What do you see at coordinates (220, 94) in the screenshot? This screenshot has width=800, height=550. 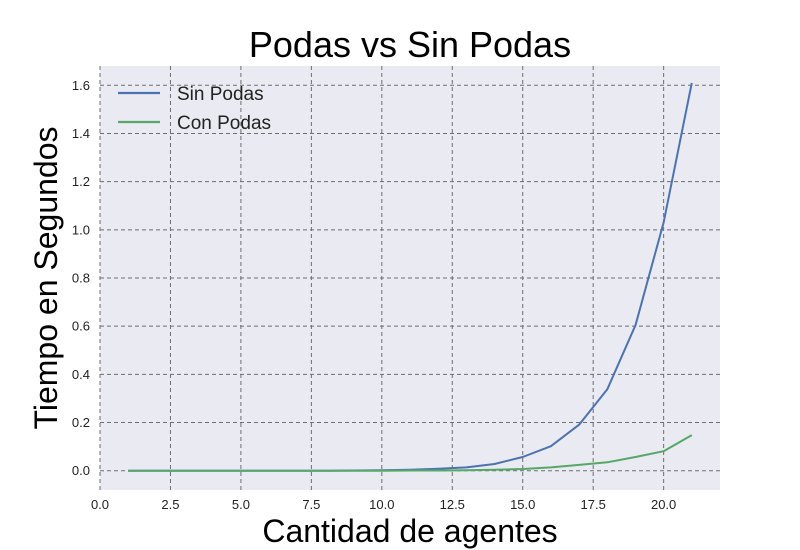 I see `legend-label-sin-podas: Sin Podas` at bounding box center [220, 94].